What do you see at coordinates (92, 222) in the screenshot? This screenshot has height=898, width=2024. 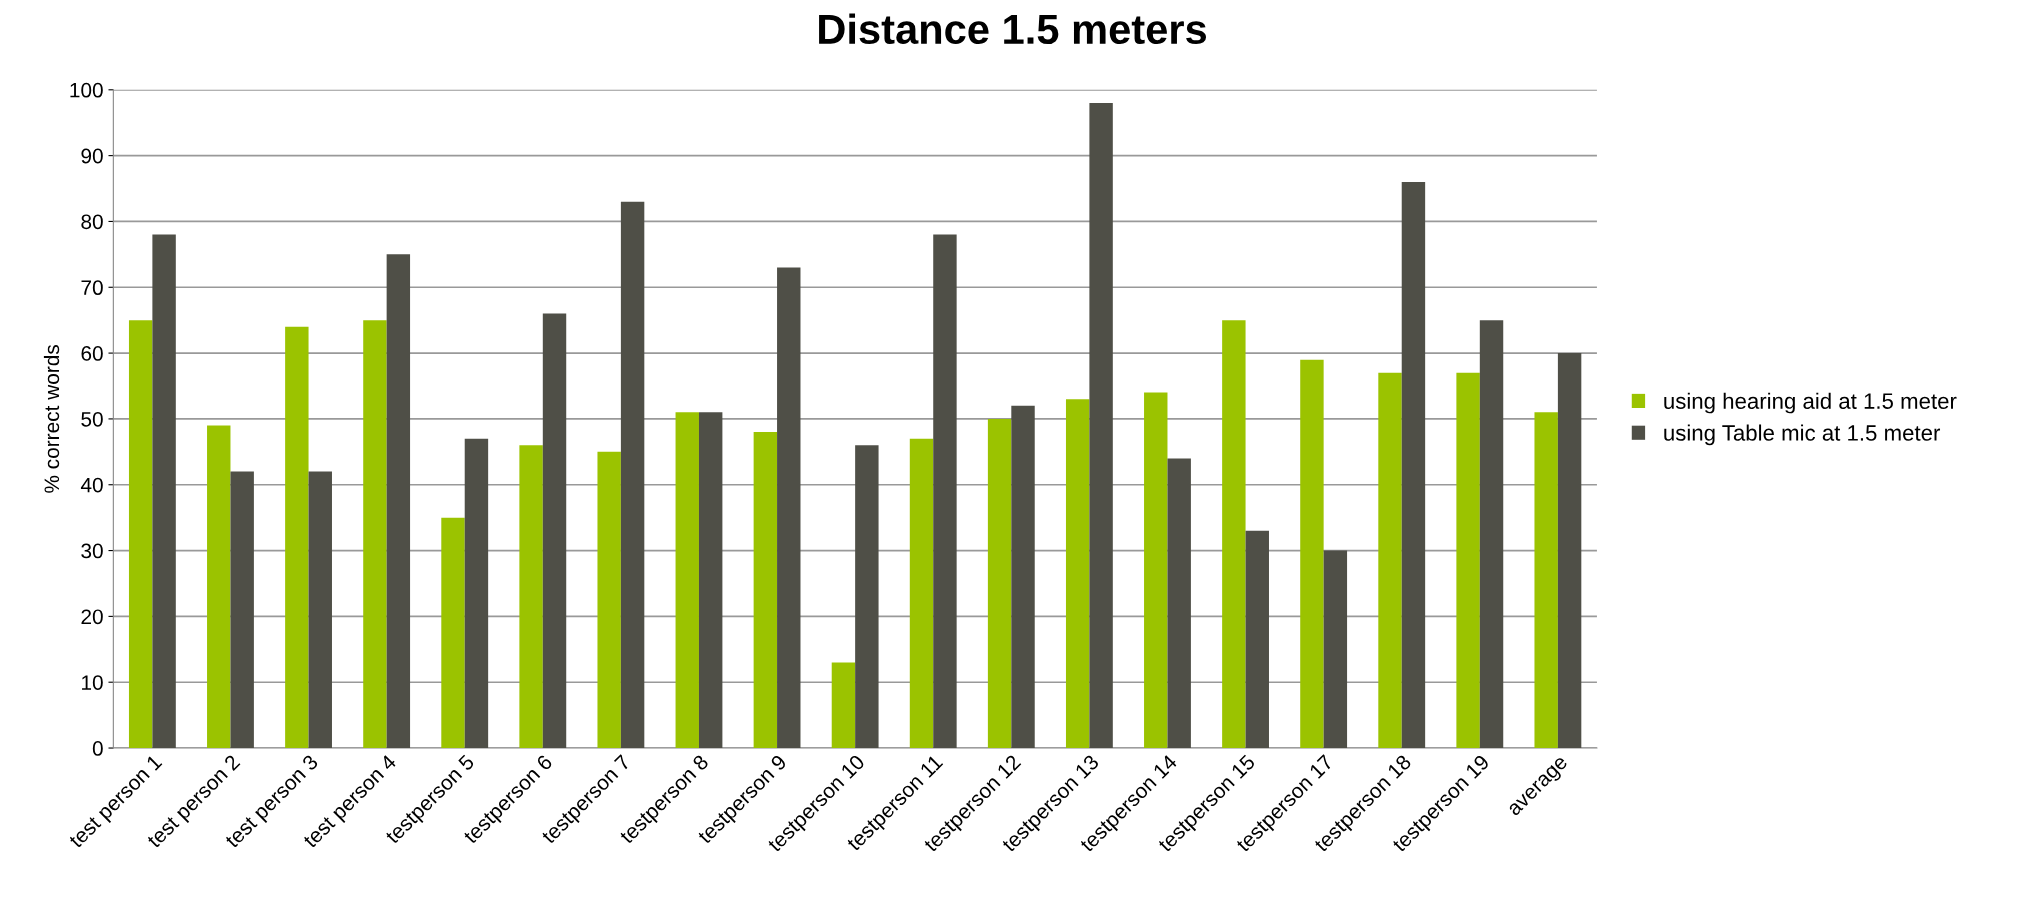 I see `y-tick-label: 80` at bounding box center [92, 222].